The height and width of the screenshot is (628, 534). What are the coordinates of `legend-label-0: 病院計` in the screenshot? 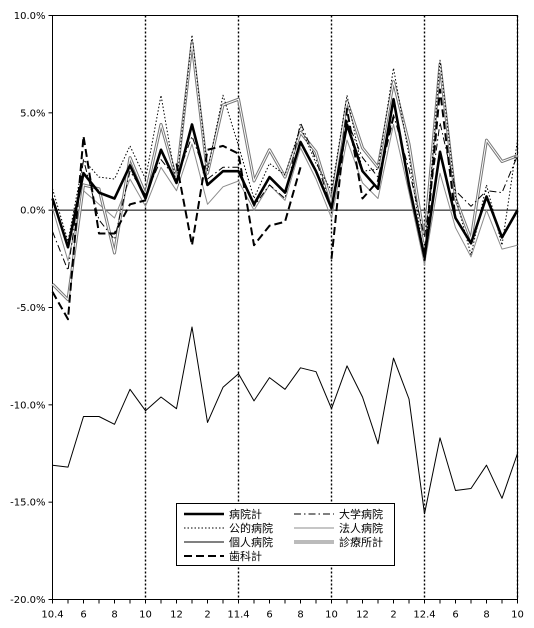 It's located at (245, 514).